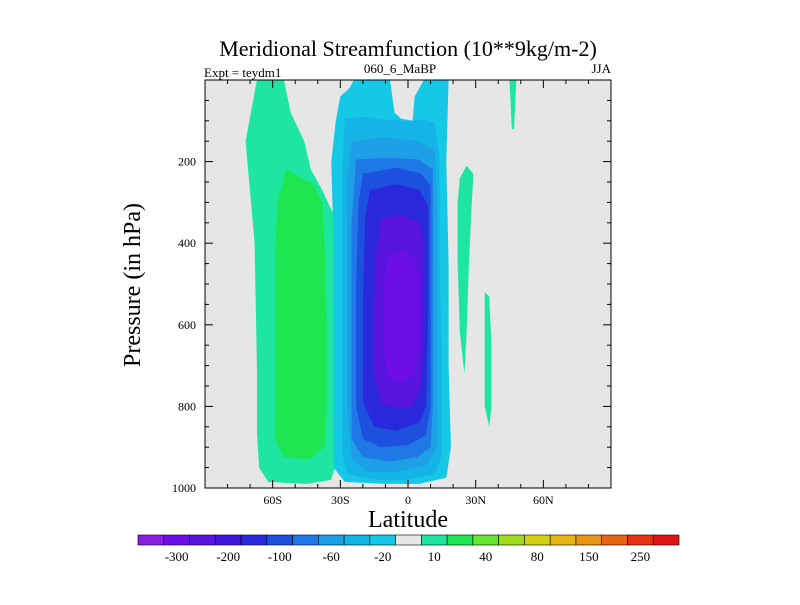 The image size is (800, 605). I want to click on contour-sh-cell-inner, so click(300, 314).